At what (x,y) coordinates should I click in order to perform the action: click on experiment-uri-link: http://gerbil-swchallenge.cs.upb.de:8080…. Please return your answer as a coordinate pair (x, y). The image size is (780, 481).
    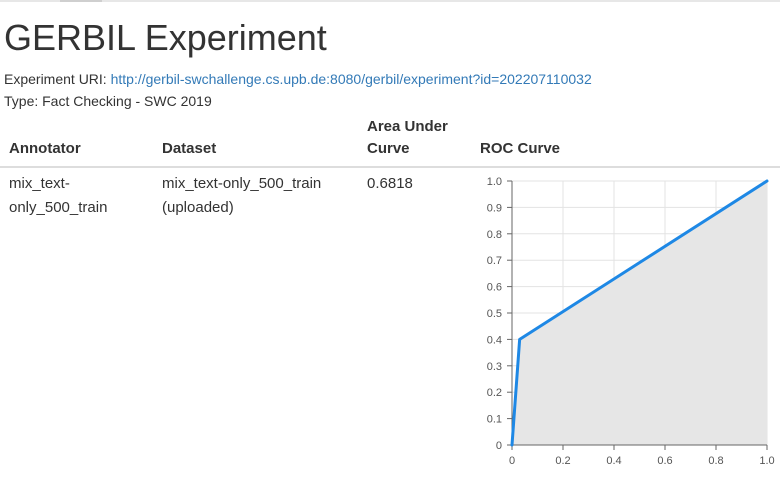
    Looking at the image, I should click on (351, 79).